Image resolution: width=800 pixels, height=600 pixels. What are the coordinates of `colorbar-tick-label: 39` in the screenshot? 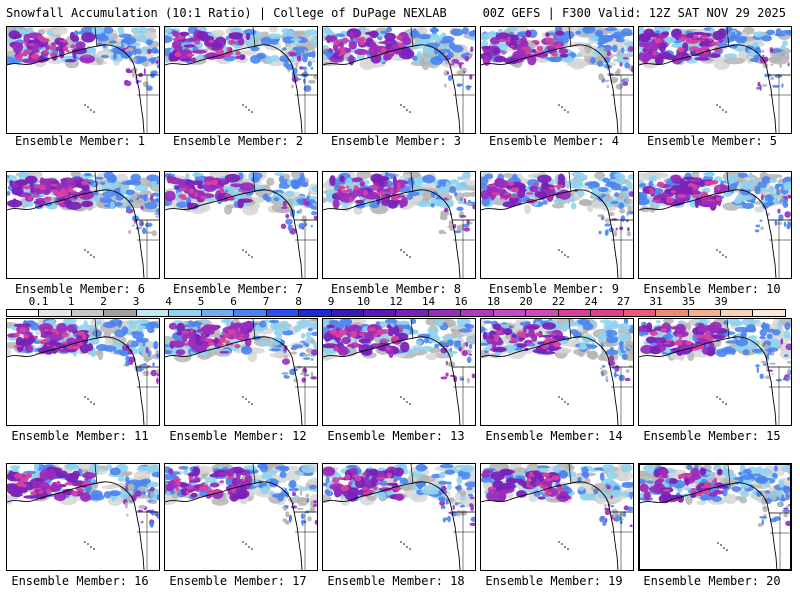 It's located at (721, 301).